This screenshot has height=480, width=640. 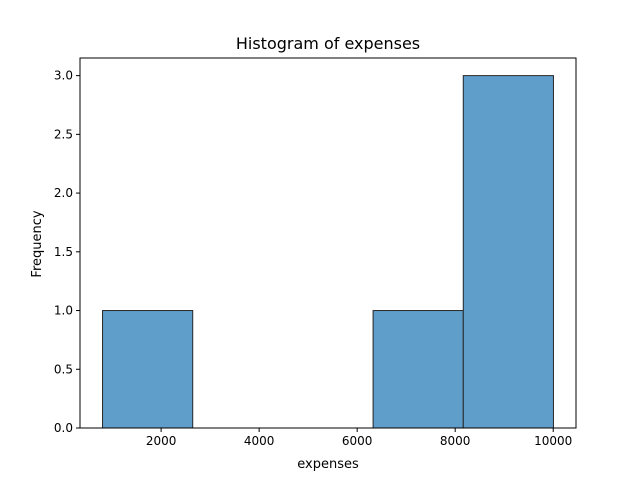 I want to click on x-tick-label-2: 4000, so click(x=259, y=441).